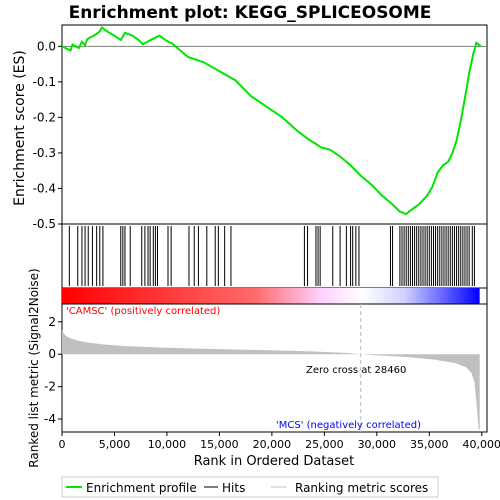  Describe the element at coordinates (219, 444) in the screenshot. I see `x-tick-label: 15,000` at that location.